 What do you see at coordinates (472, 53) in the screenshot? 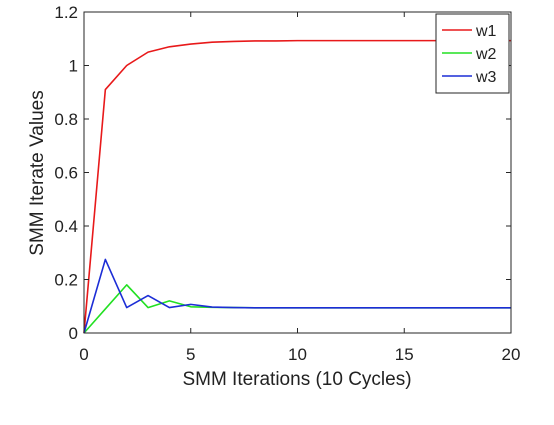
I see `legend: w1 w2 w3` at bounding box center [472, 53].